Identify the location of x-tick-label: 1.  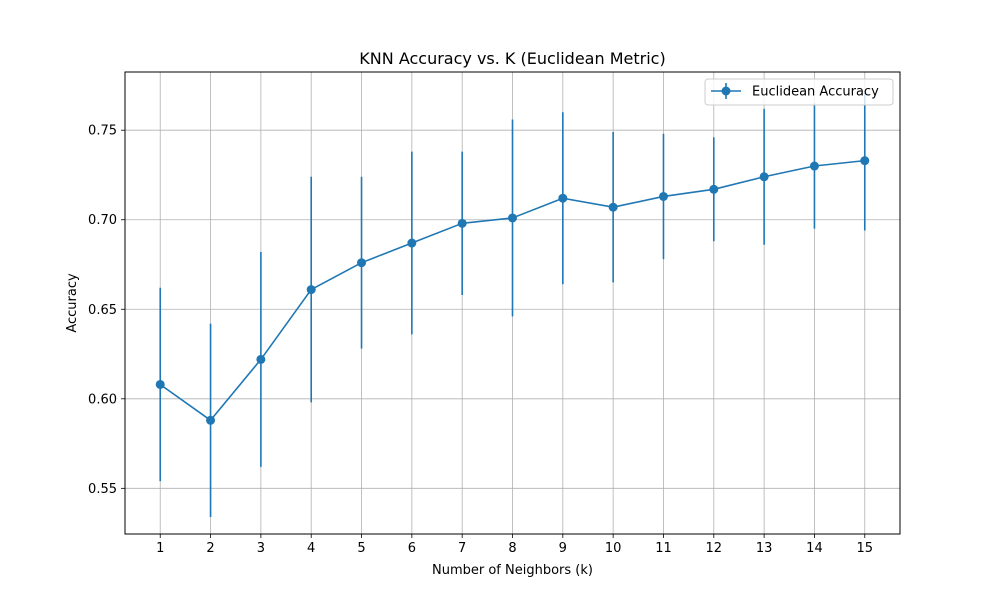
(160, 548).